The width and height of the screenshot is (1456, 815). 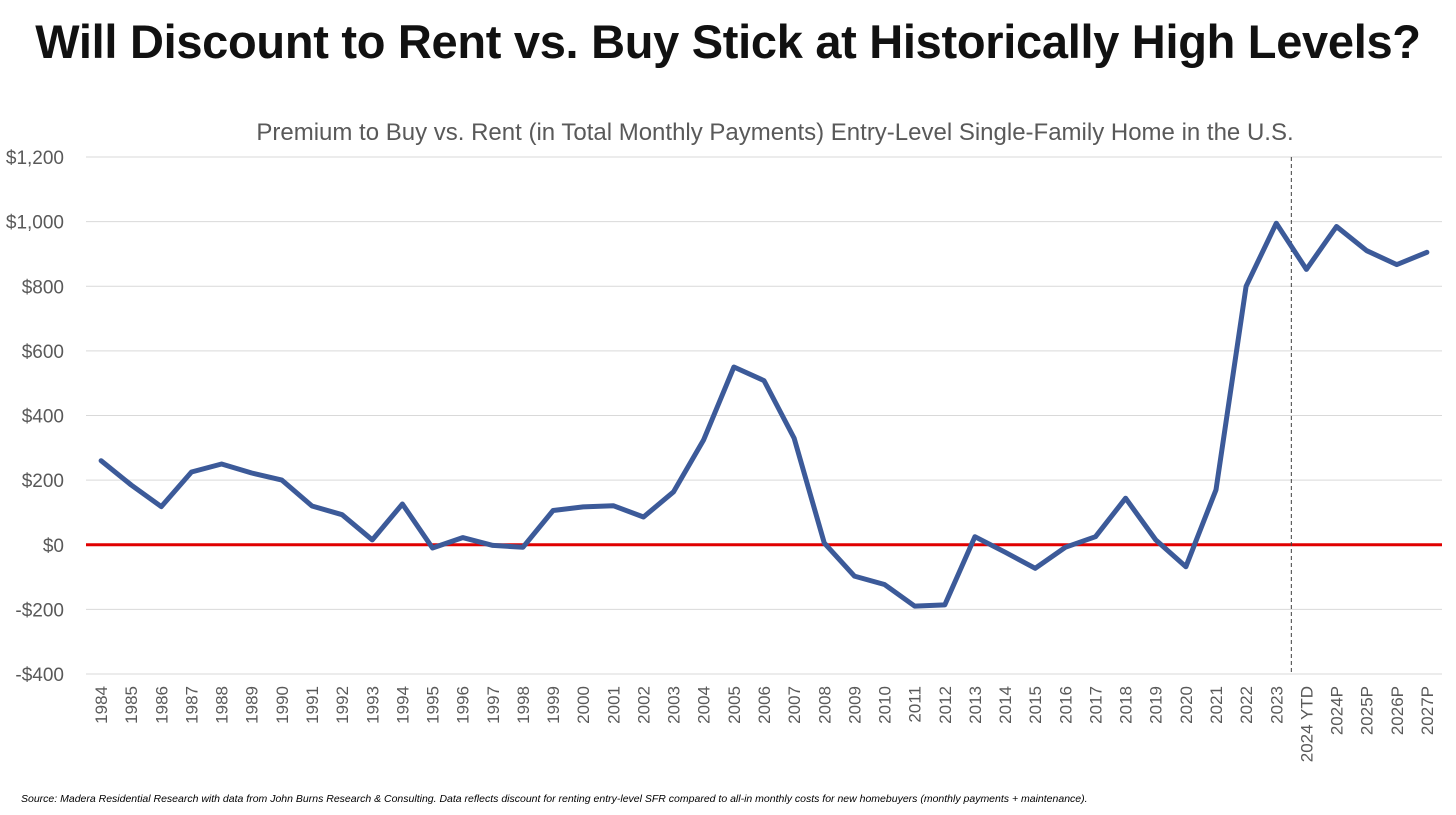 I want to click on x-tick-label: 2010, so click(x=885, y=705).